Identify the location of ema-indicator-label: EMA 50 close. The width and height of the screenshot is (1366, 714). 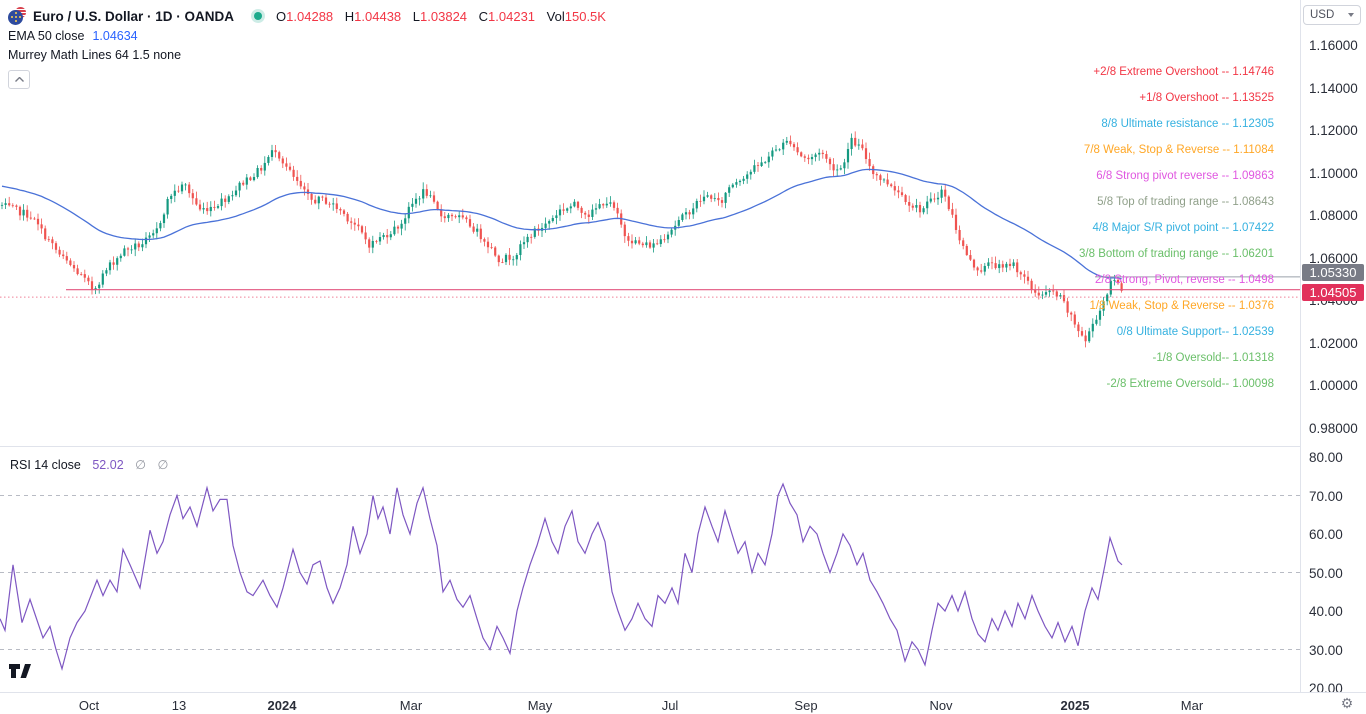
(46, 35).